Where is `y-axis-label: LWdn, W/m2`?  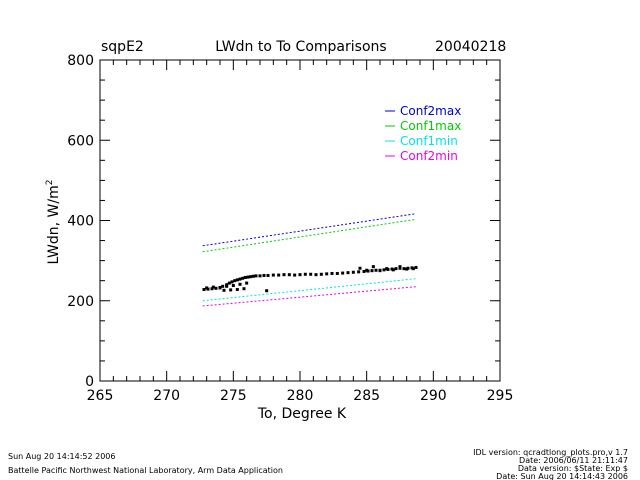
y-axis-label: LWdn, W/m2 is located at coordinates (53, 222).